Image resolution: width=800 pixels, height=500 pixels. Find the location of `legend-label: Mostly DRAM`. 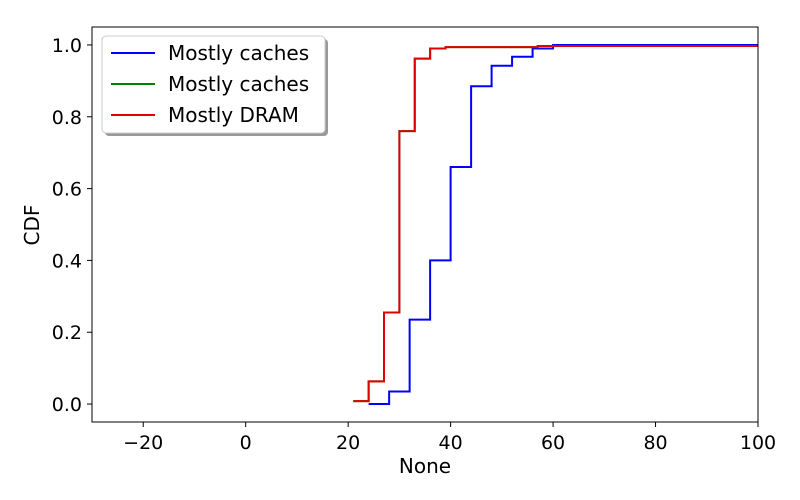

legend-label: Mostly DRAM is located at coordinates (233, 115).